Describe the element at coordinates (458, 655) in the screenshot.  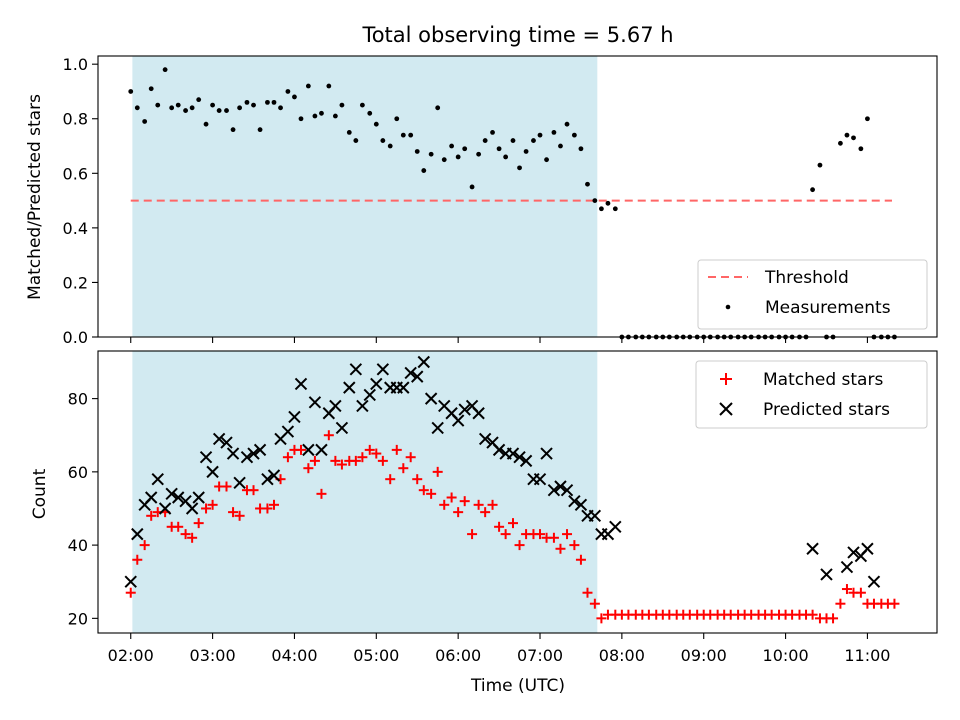
I see `x-tick-label: 06:00` at that location.